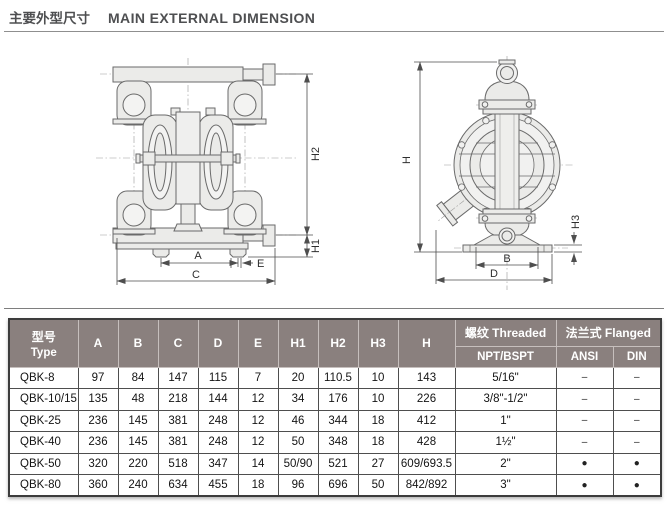  What do you see at coordinates (298, 399) in the screenshot?
I see `cell-h1: 34` at bounding box center [298, 399].